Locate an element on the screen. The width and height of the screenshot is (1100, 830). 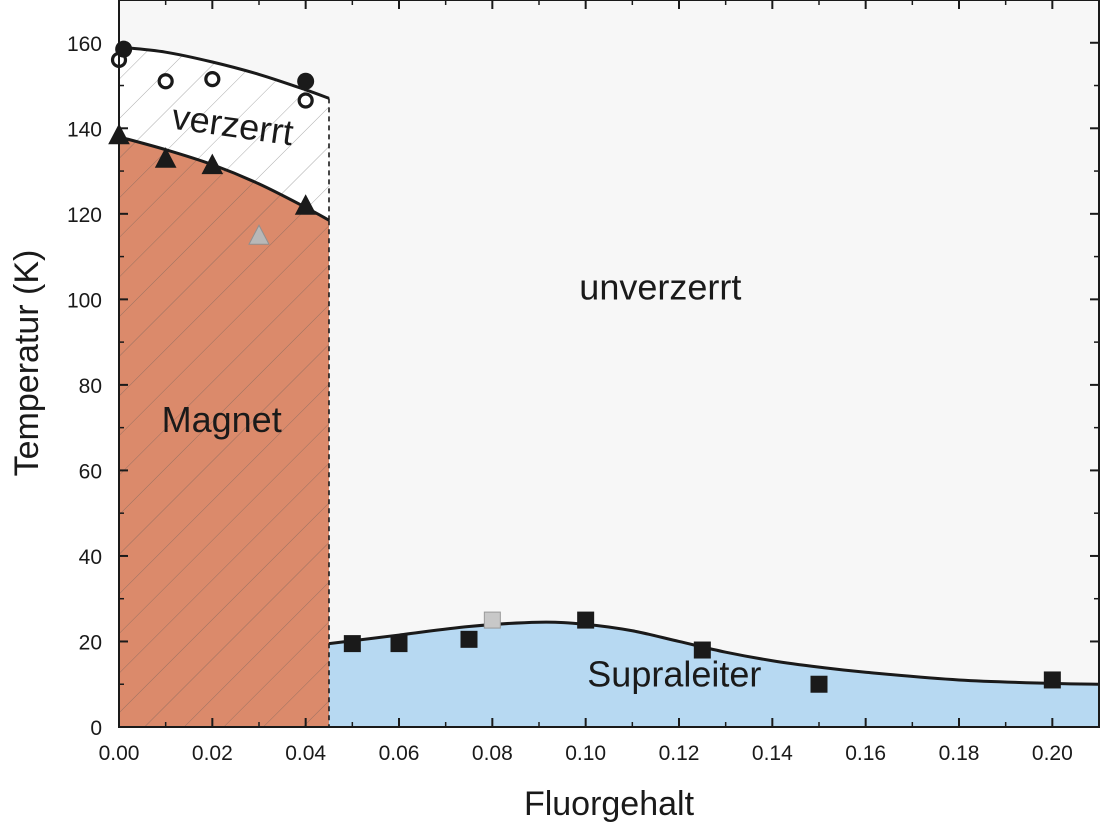
x-tick-label-1: 0.02 is located at coordinates (212, 753).